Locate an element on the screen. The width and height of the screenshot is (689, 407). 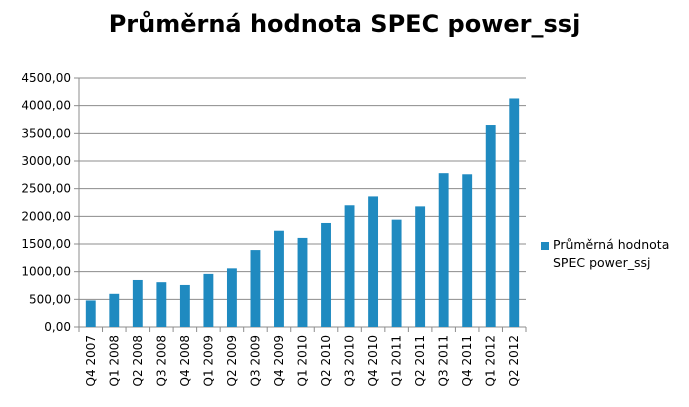
x-tick-label: Q3 2010 is located at coordinates (350, 360).